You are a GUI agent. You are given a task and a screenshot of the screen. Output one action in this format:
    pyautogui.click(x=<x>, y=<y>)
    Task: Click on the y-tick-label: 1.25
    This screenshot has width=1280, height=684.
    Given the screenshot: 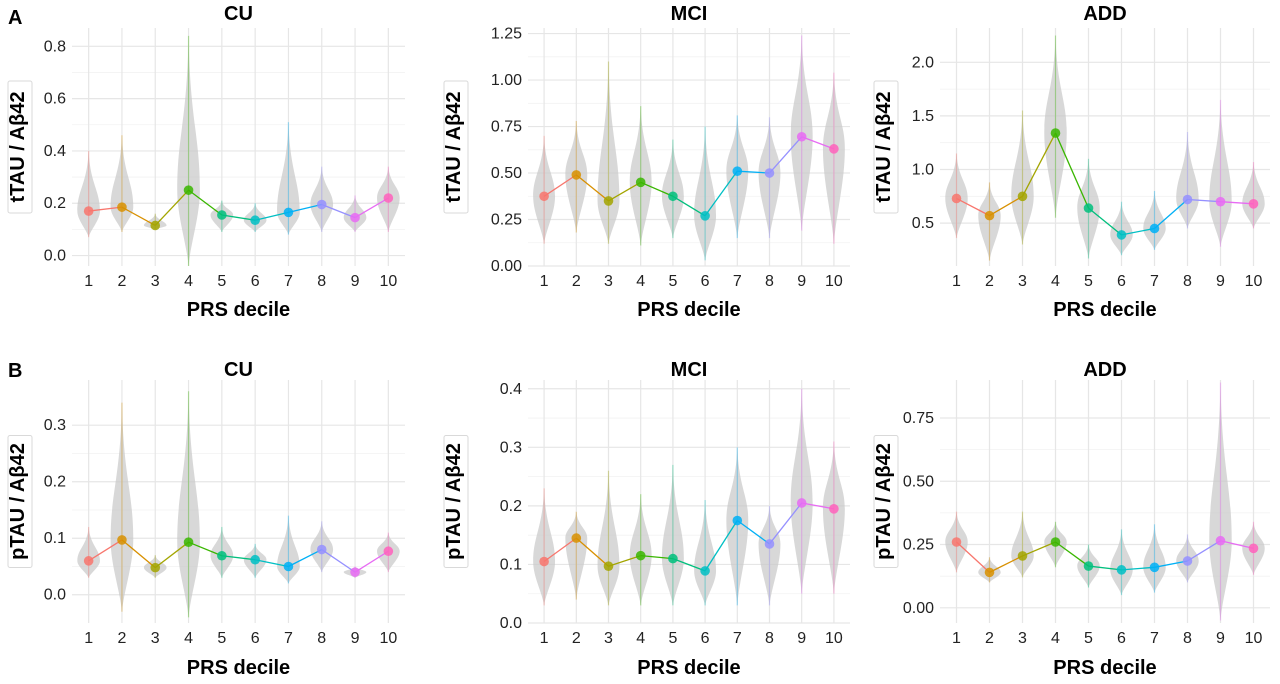 What is the action you would take?
    pyautogui.click(x=506, y=34)
    